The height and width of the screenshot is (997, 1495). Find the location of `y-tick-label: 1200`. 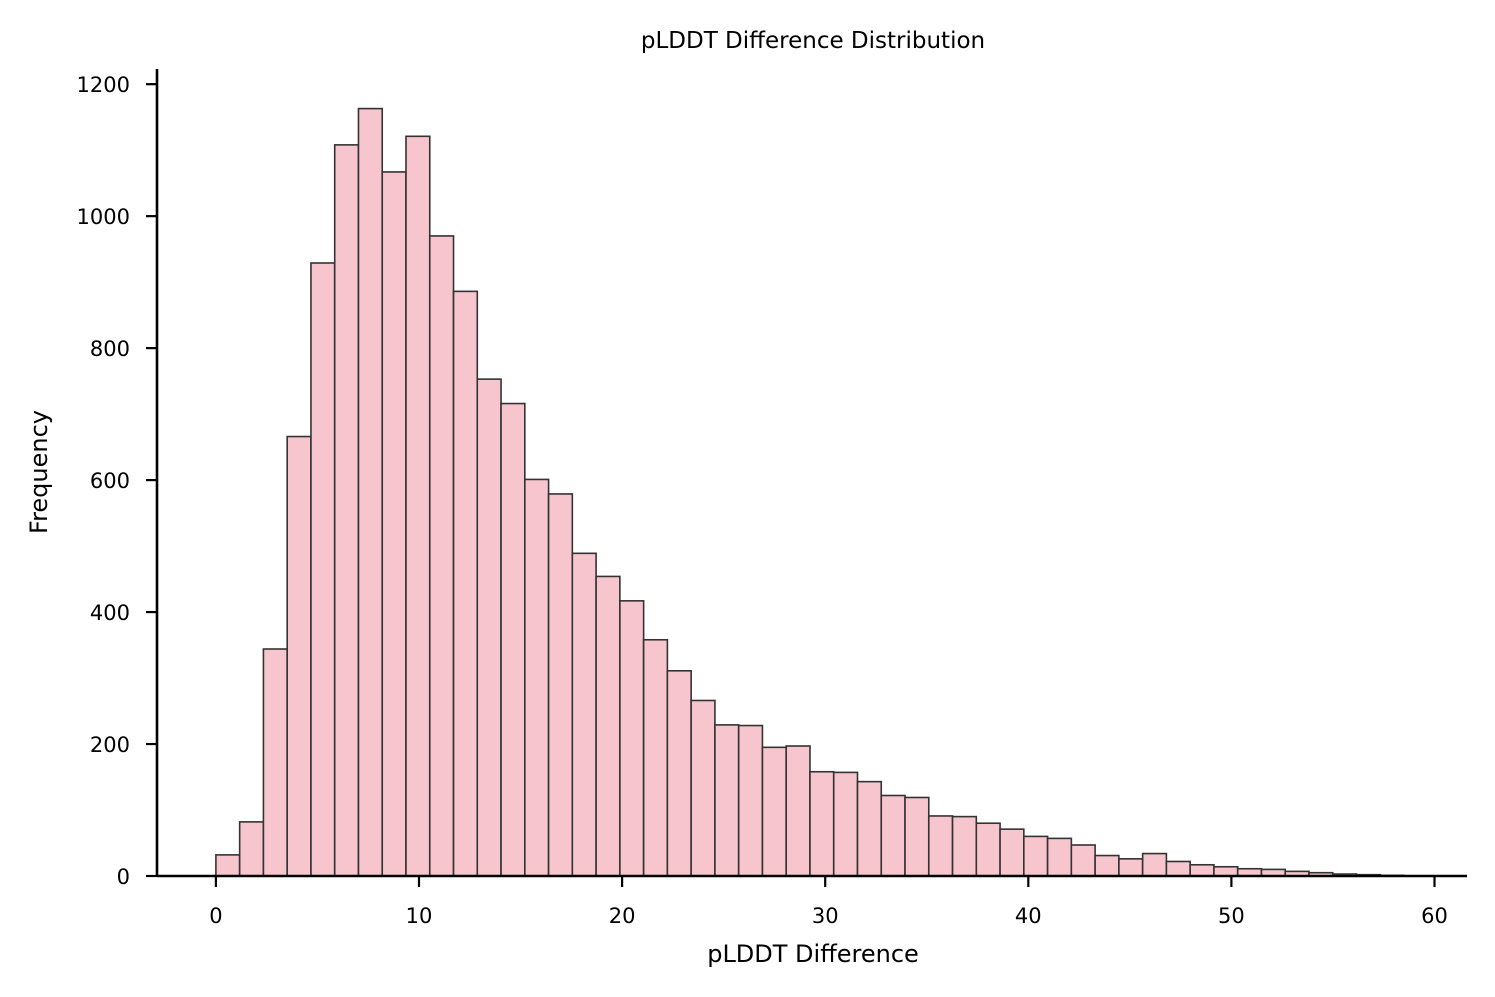

y-tick-label: 1200 is located at coordinates (103, 85).